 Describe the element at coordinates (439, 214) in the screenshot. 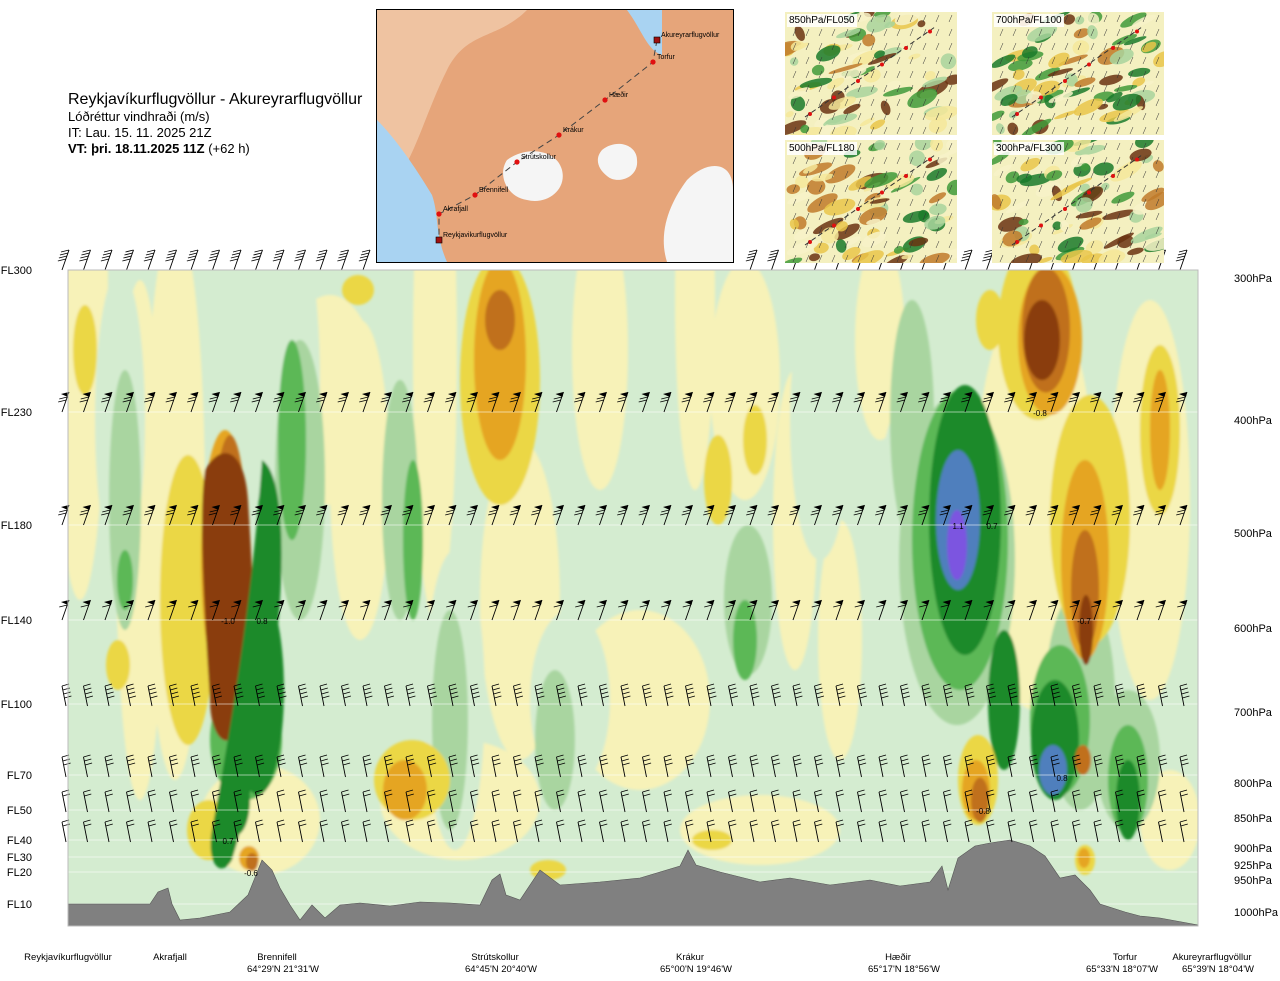

I see `map-station-marker` at that location.